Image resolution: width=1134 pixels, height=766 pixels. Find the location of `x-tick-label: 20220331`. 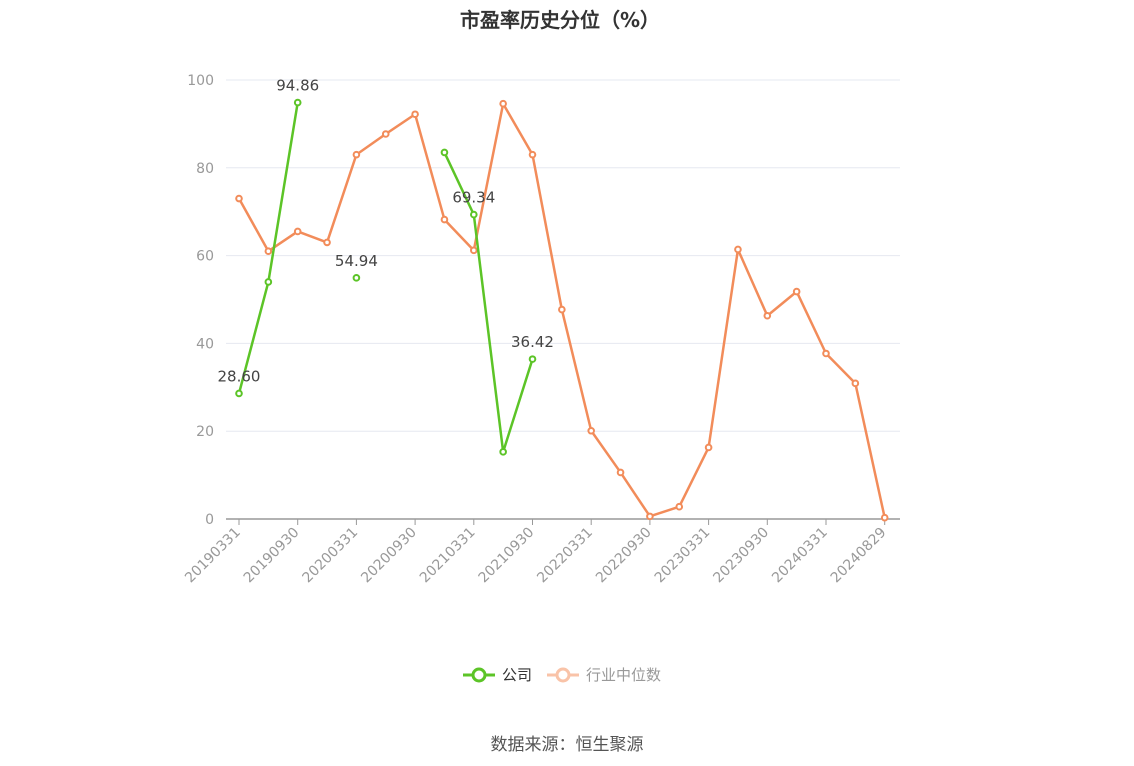

x-tick-label: 20220331 is located at coordinates (565, 556).